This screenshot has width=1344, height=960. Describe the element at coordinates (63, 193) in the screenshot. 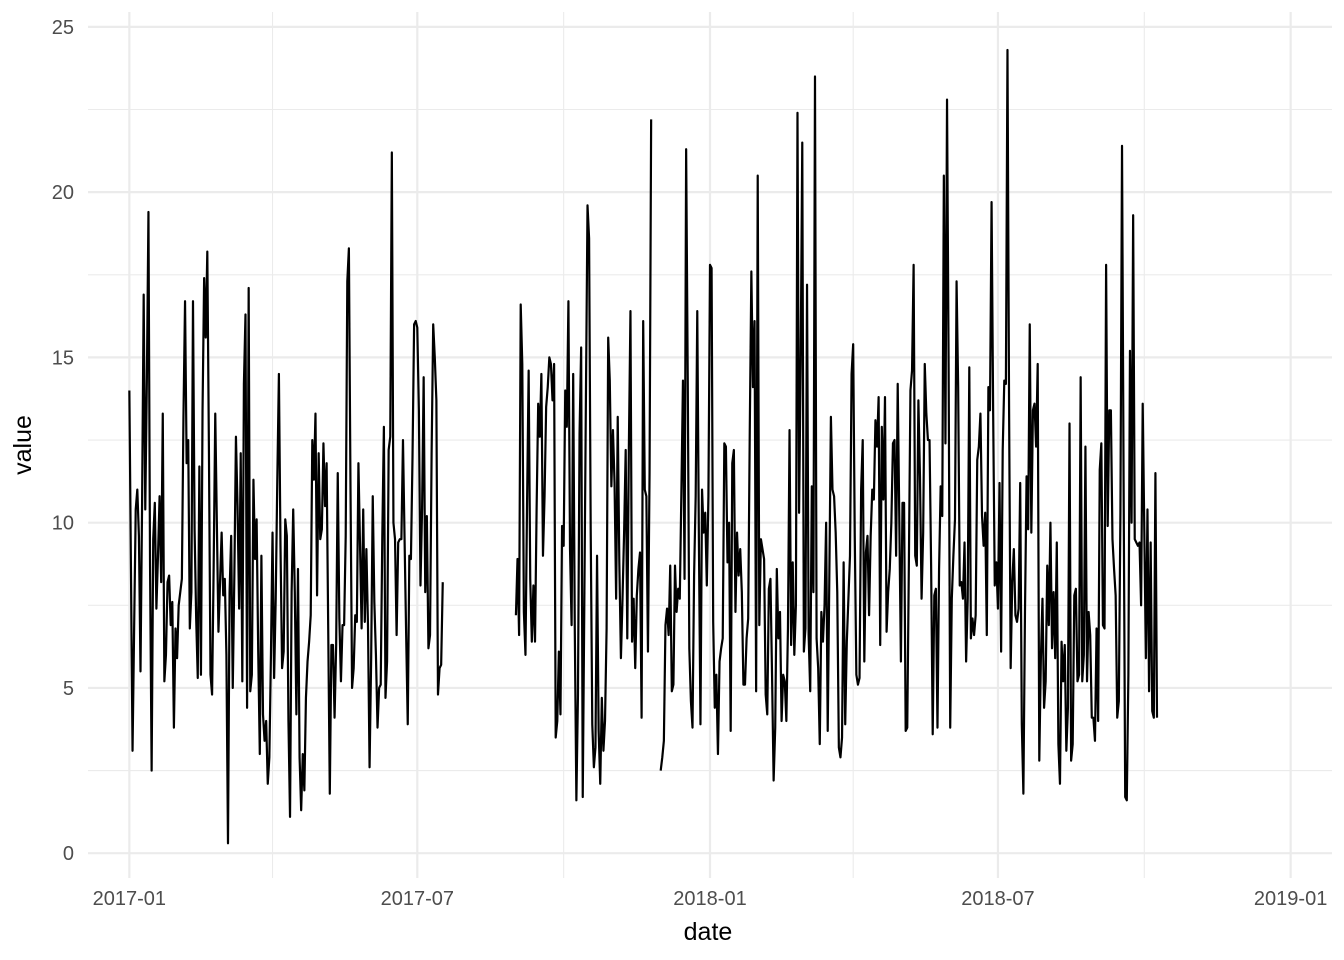

I see `y-tick-label: 20` at that location.